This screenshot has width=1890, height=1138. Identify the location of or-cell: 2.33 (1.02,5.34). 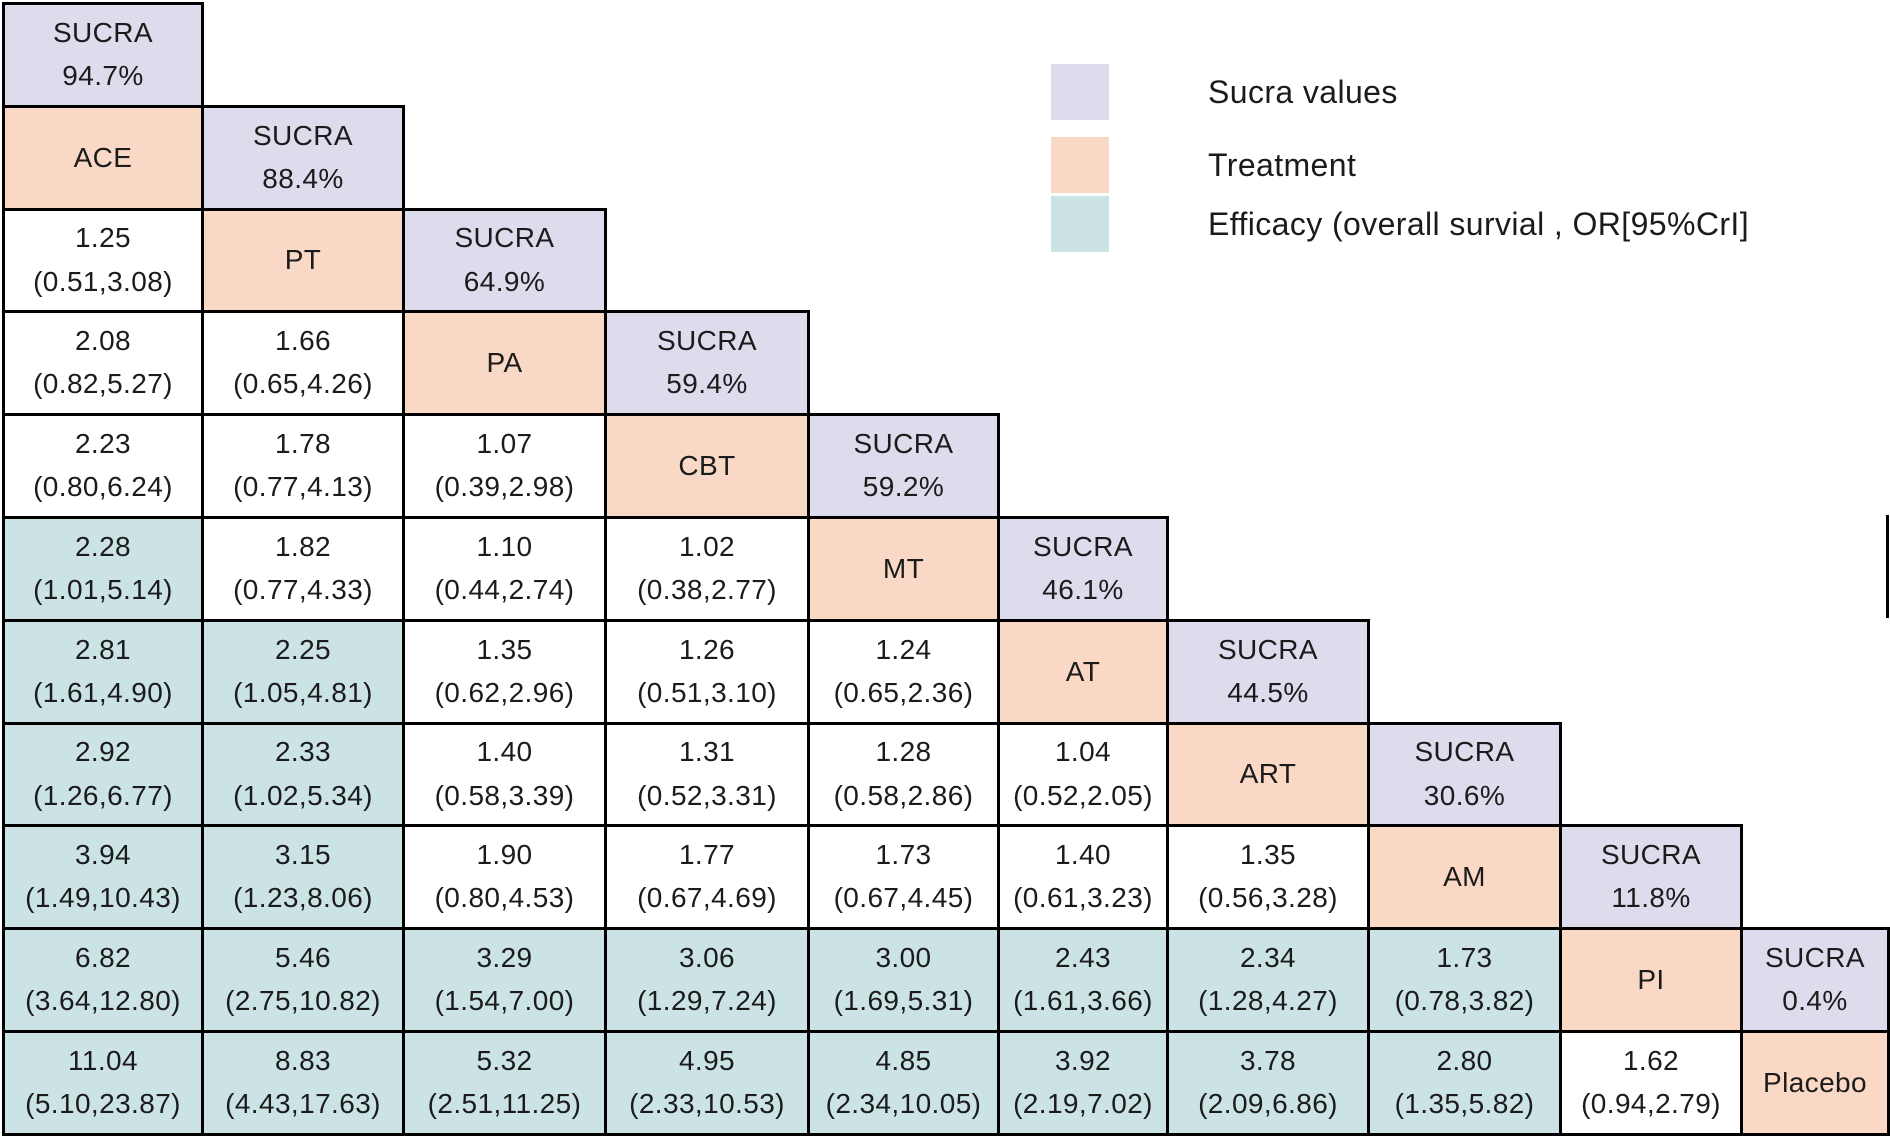
(303, 774).